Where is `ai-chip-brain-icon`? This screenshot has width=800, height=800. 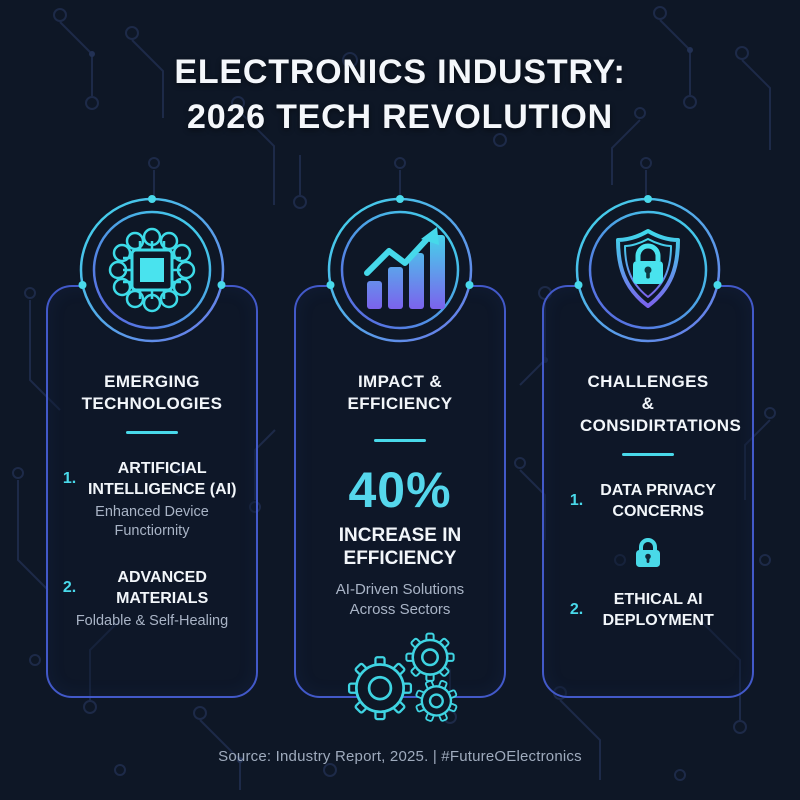 ai-chip-brain-icon is located at coordinates (152, 269).